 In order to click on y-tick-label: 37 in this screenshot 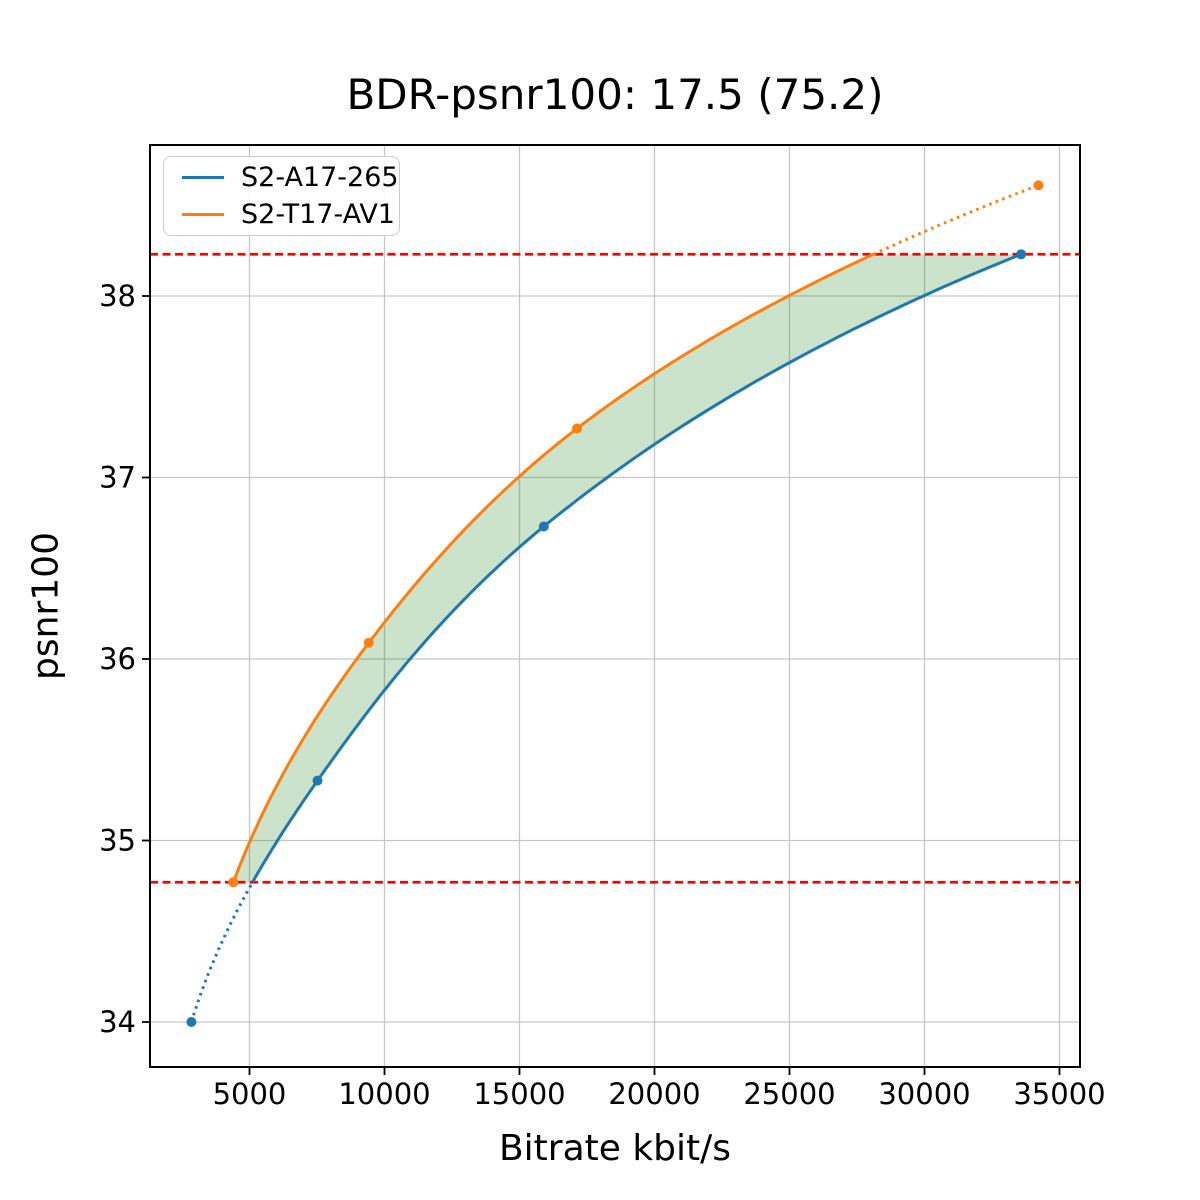, I will do `click(117, 478)`.